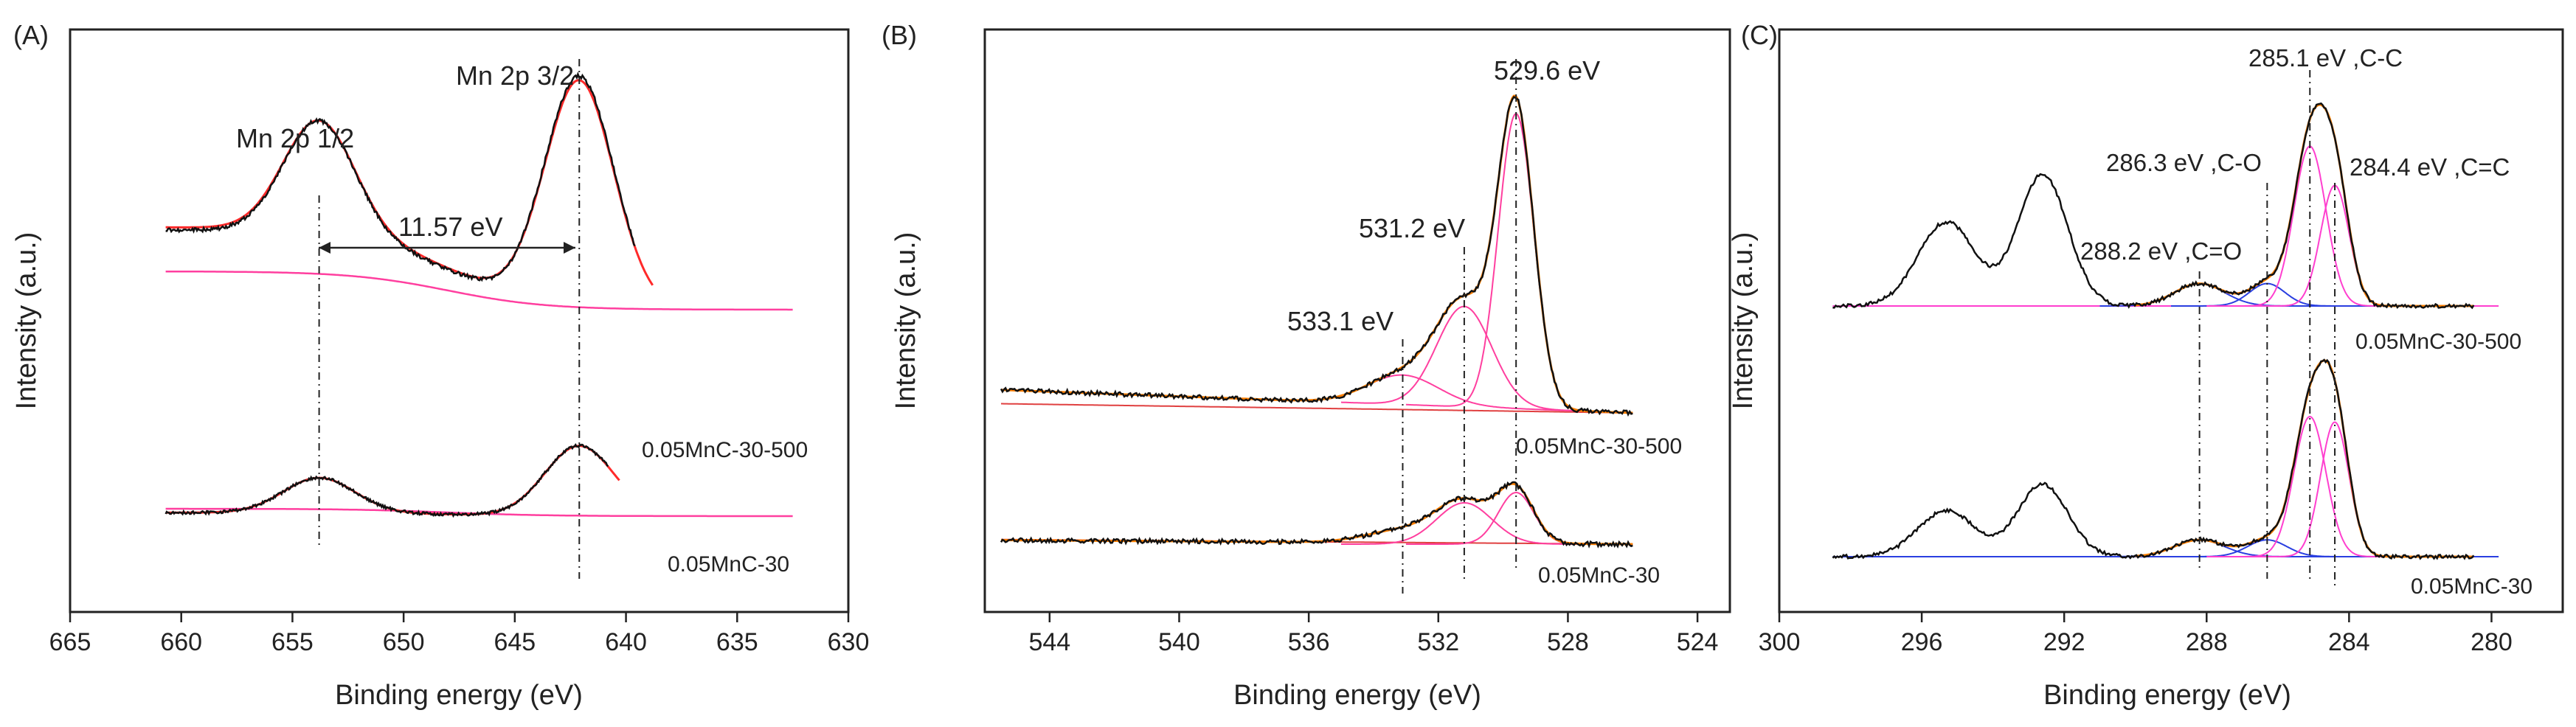  I want to click on panel-a-xlabel: Binding energy (eV), so click(459, 695).